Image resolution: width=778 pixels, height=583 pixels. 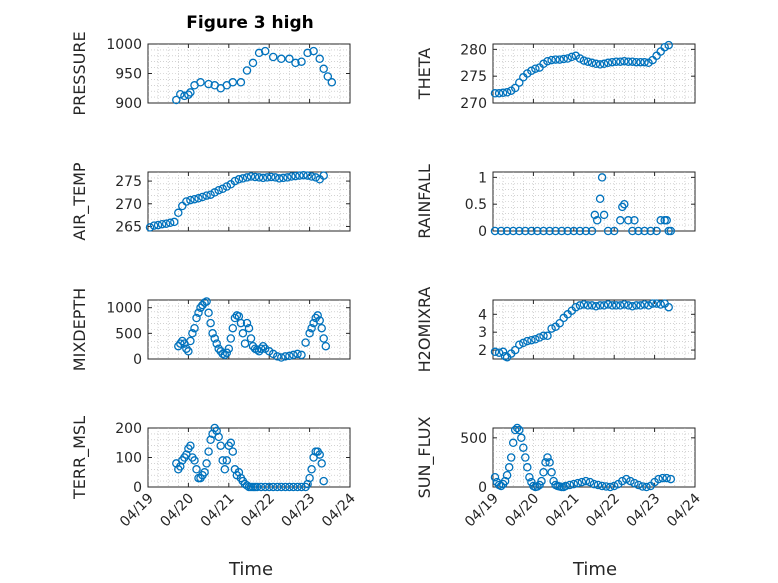 I want to click on y-tick-label: 265, so click(x=128, y=227).